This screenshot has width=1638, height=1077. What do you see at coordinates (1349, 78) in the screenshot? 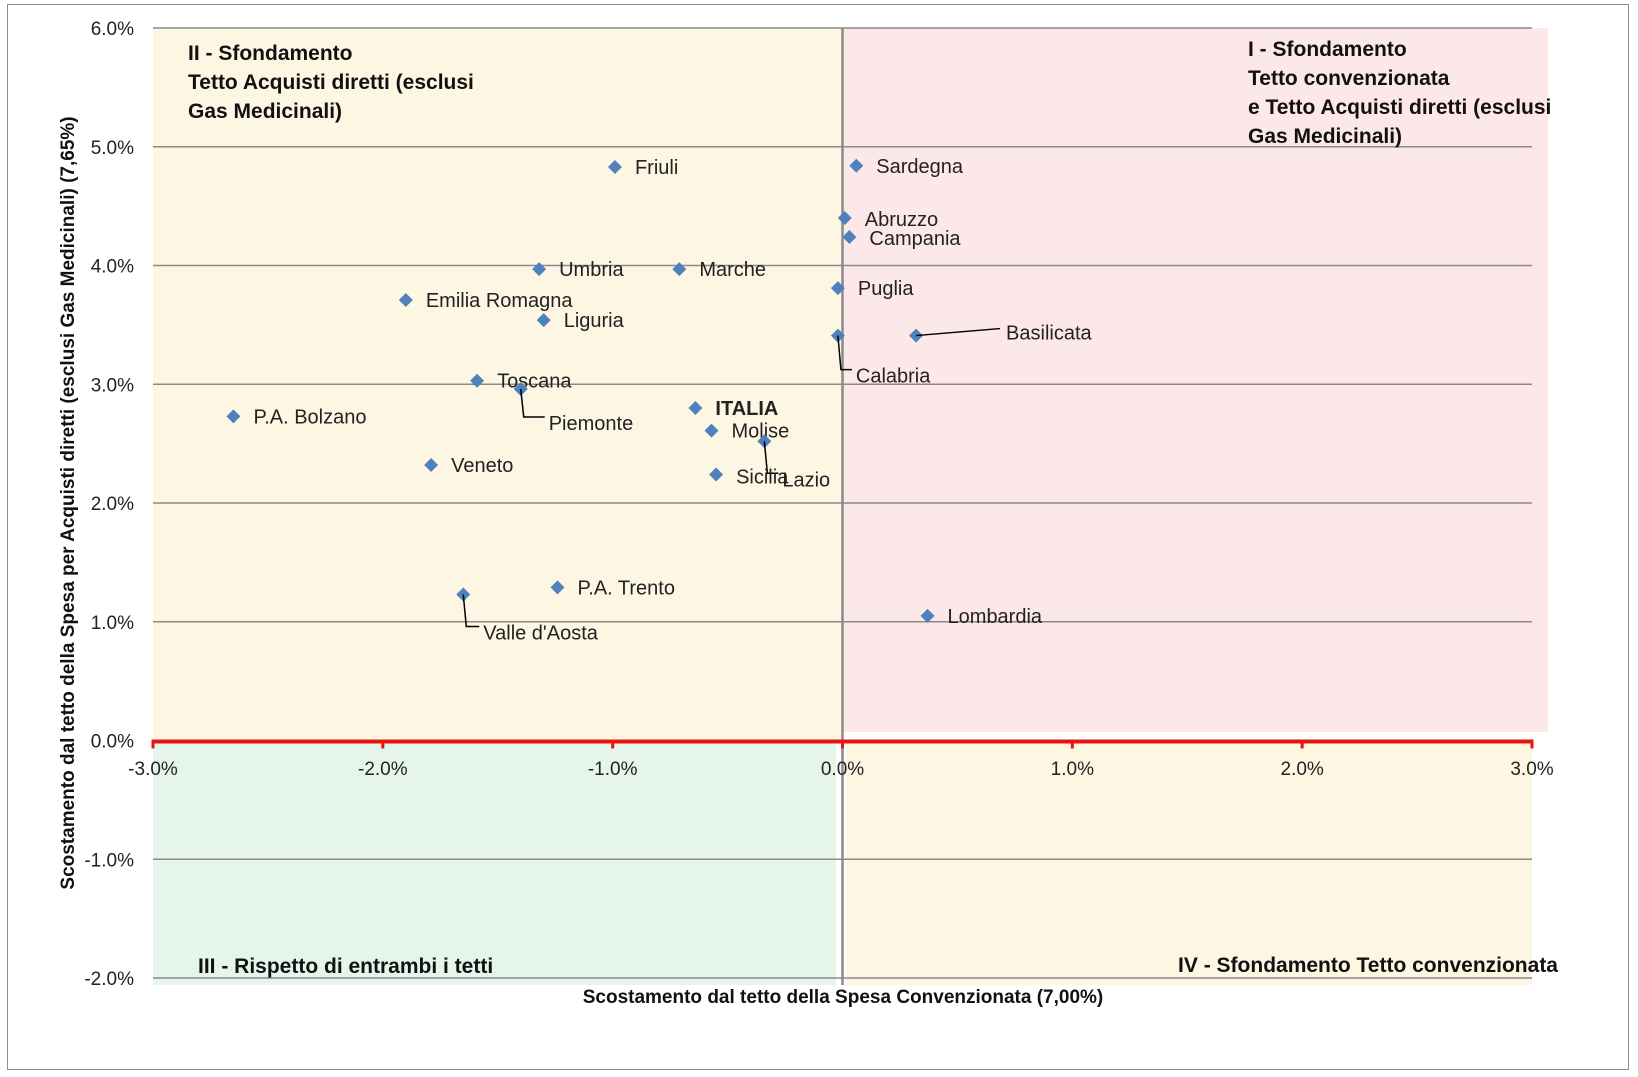
I see `quadrant-i-label: Tetto convenzionata` at bounding box center [1349, 78].